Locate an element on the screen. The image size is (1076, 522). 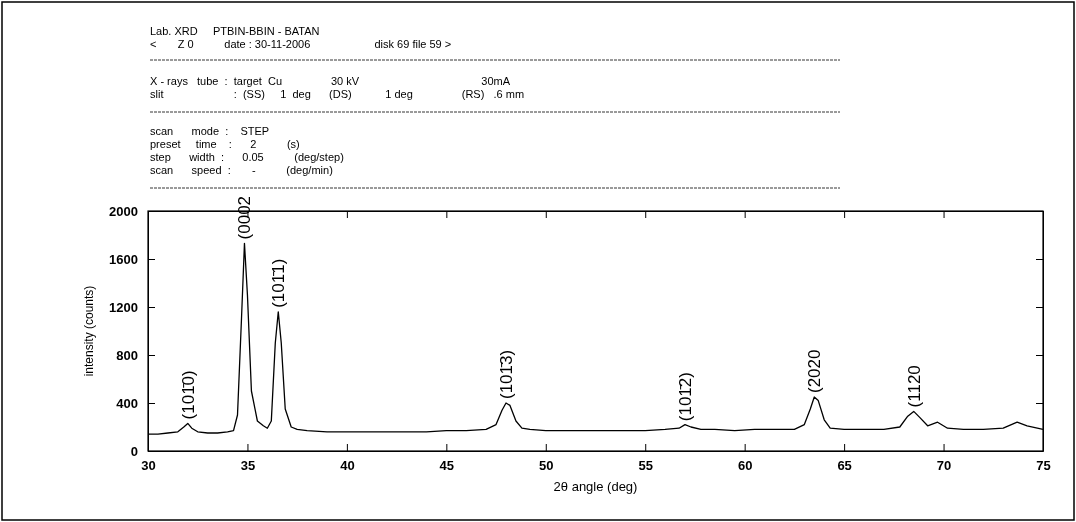
x-tick-label: 60 is located at coordinates (745, 466).